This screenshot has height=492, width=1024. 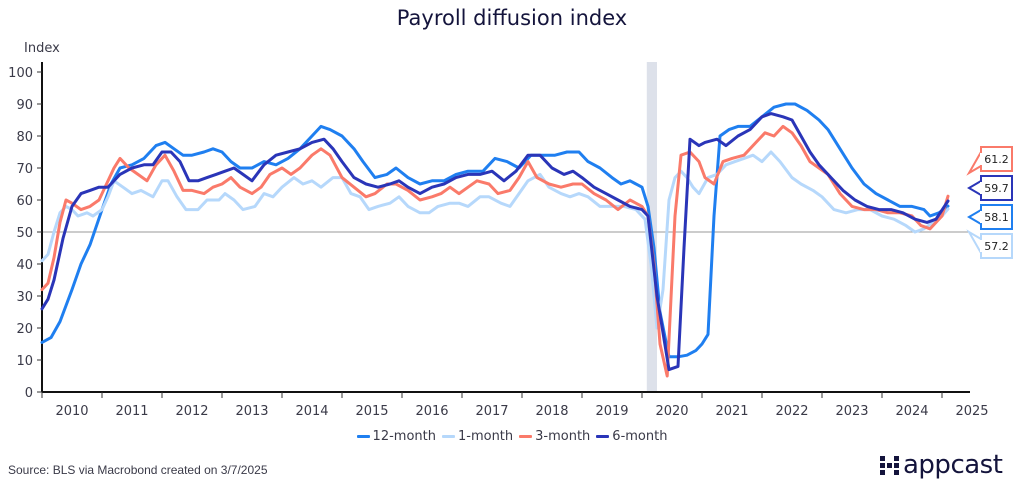 What do you see at coordinates (24, 201) in the screenshot?
I see `y-tick-label: 60` at bounding box center [24, 201].